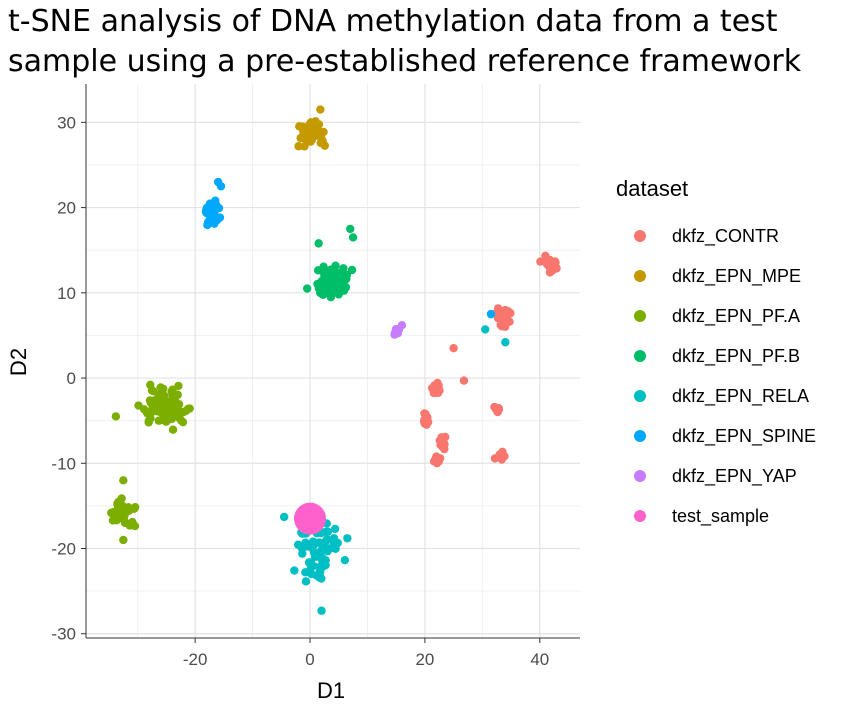 This screenshot has height=709, width=842. Describe the element at coordinates (63, 463) in the screenshot. I see `y-tick-label: -10` at that location.